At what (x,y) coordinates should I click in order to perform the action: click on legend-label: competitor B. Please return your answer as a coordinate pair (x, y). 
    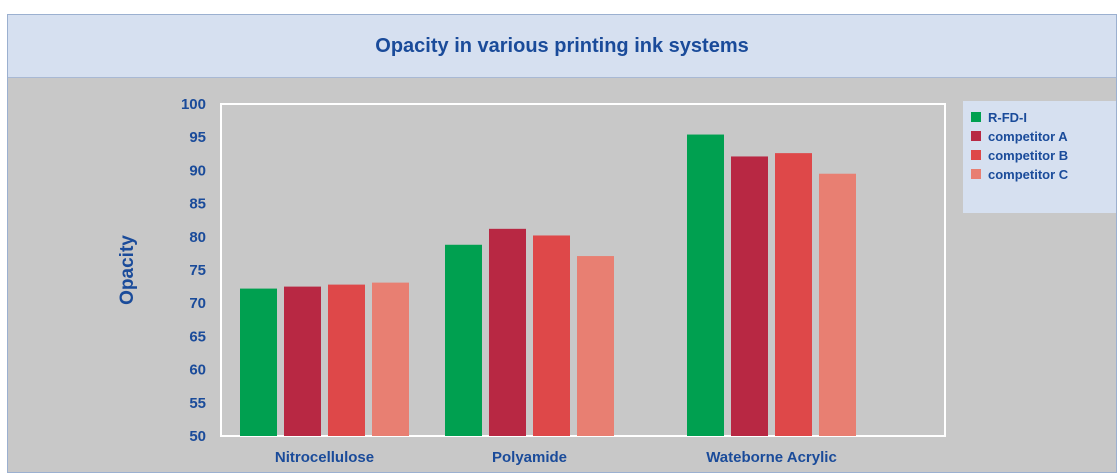
    Looking at the image, I should click on (1028, 155).